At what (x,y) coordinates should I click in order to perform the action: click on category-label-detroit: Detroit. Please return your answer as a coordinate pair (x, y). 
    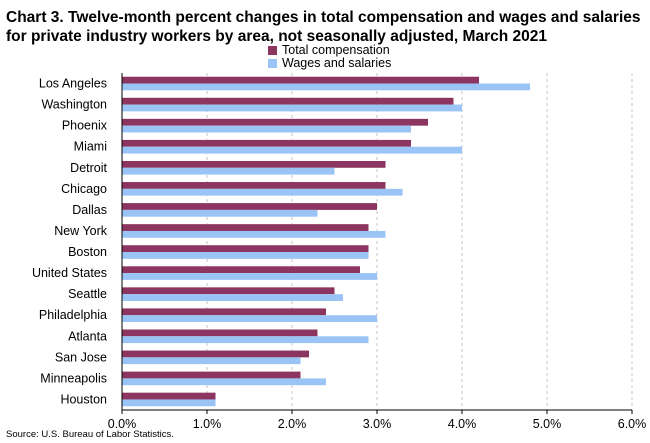
    Looking at the image, I should click on (88, 168).